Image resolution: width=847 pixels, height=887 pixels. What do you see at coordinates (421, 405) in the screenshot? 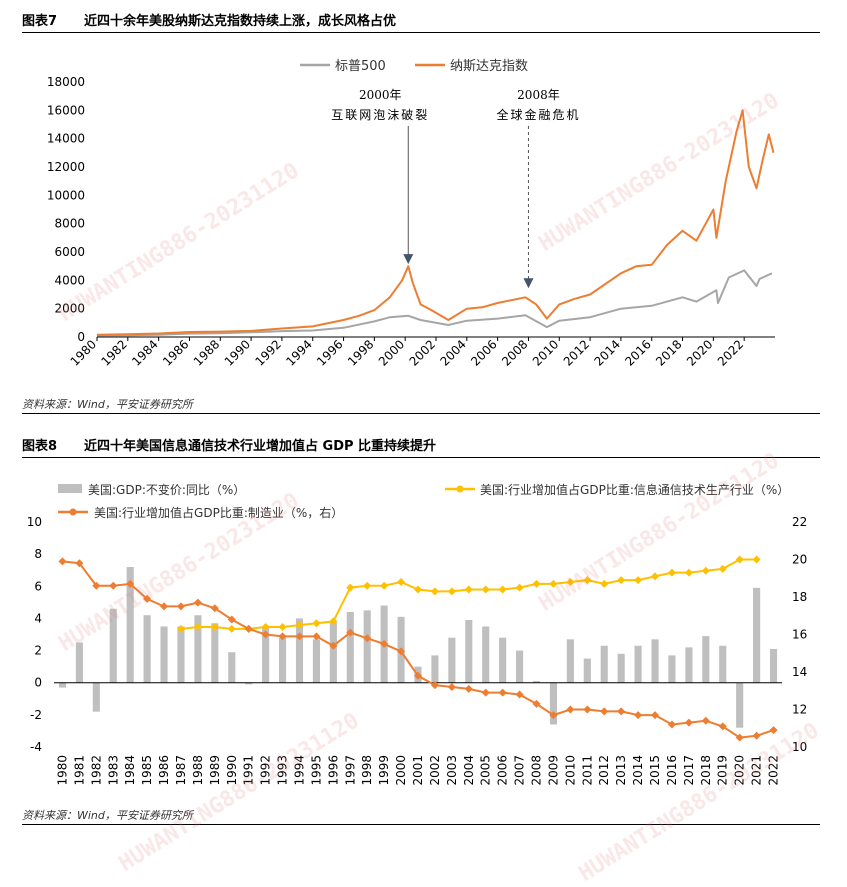
I see `figure7-source: 资料来源：Wind，平安证券研究所` at bounding box center [421, 405].